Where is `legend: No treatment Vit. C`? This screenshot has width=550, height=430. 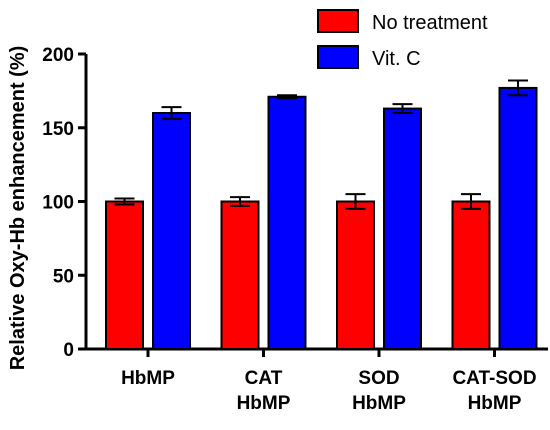 legend: No treatment Vit. C is located at coordinates (402, 39).